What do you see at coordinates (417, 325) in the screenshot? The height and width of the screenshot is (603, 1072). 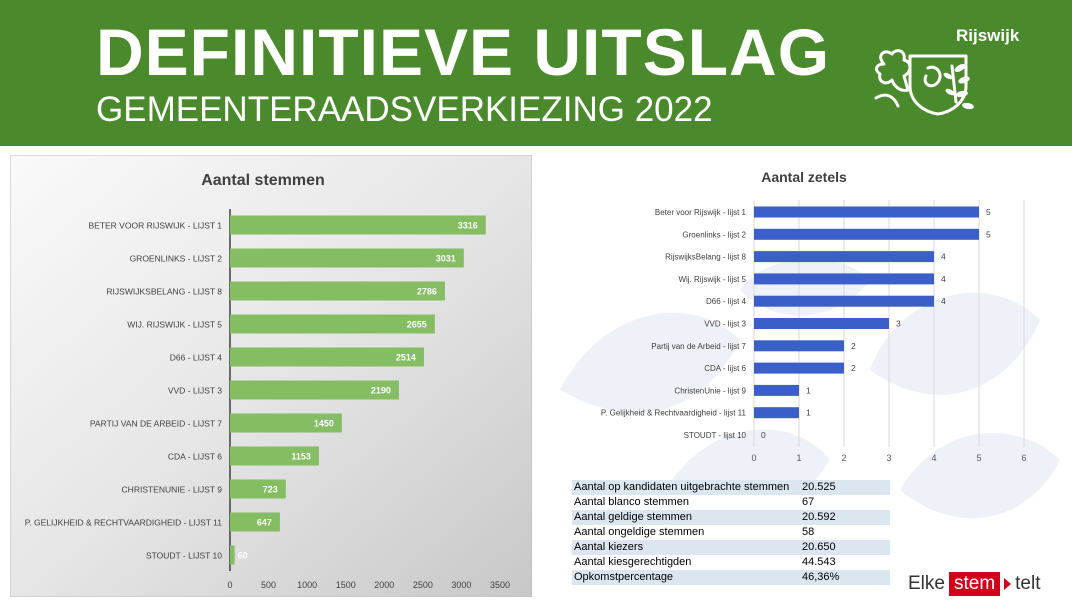 I see `data-label: 2655` at bounding box center [417, 325].